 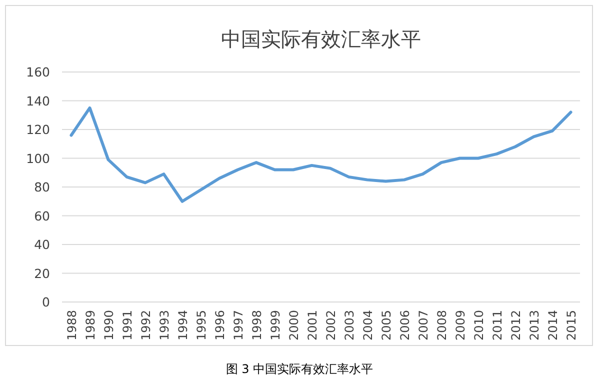 I want to click on x-tick-label: 2007, so click(x=423, y=325).